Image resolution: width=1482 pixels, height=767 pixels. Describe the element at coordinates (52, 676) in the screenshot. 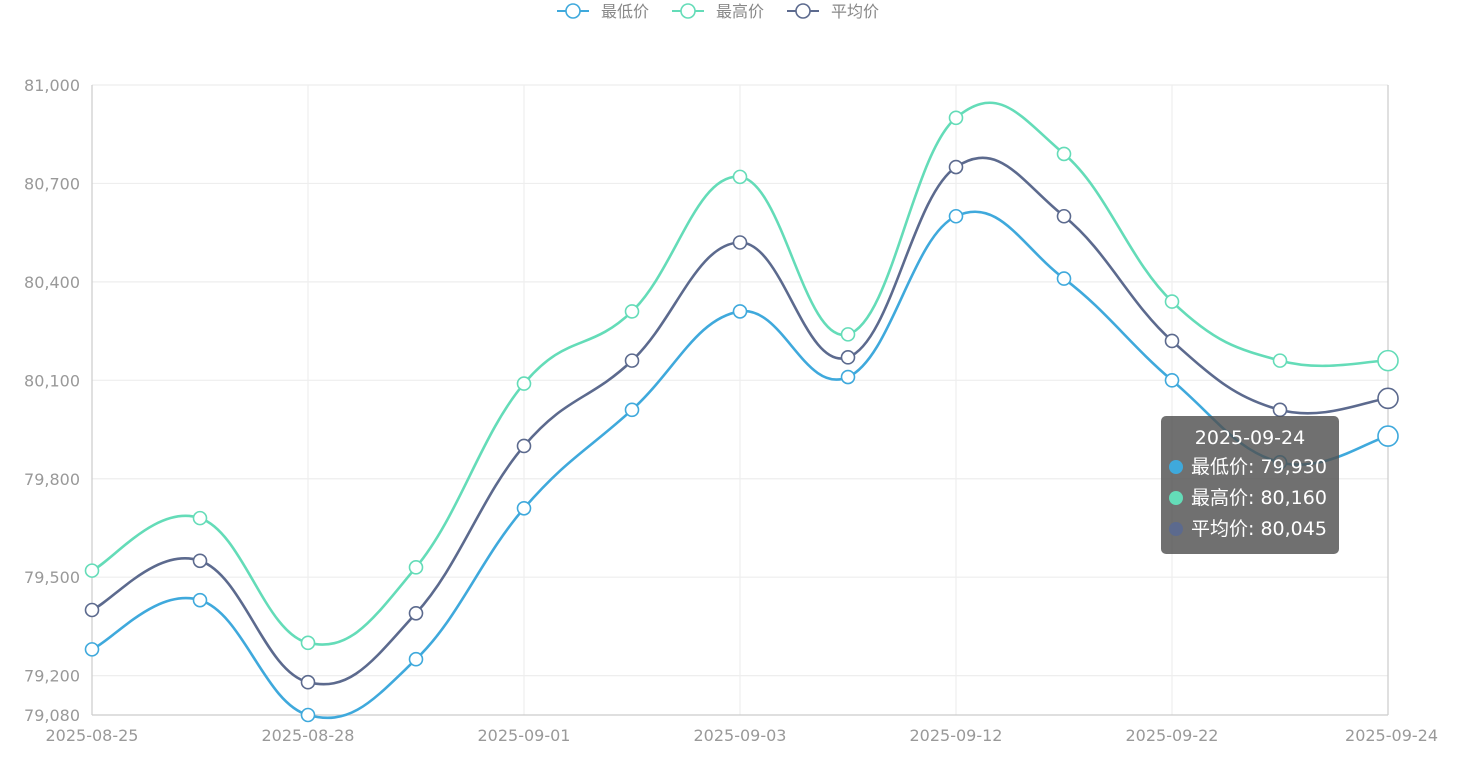

I see `y-tick-label: 79,200` at that location.